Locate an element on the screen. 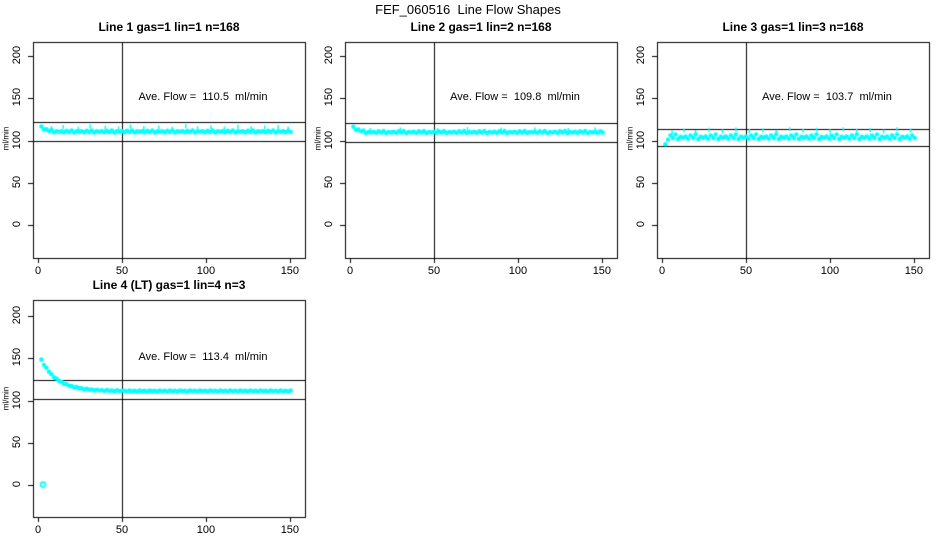  ave-flow-annotation-line4: Ave. Flow = 113.4 ml/min is located at coordinates (203, 357).